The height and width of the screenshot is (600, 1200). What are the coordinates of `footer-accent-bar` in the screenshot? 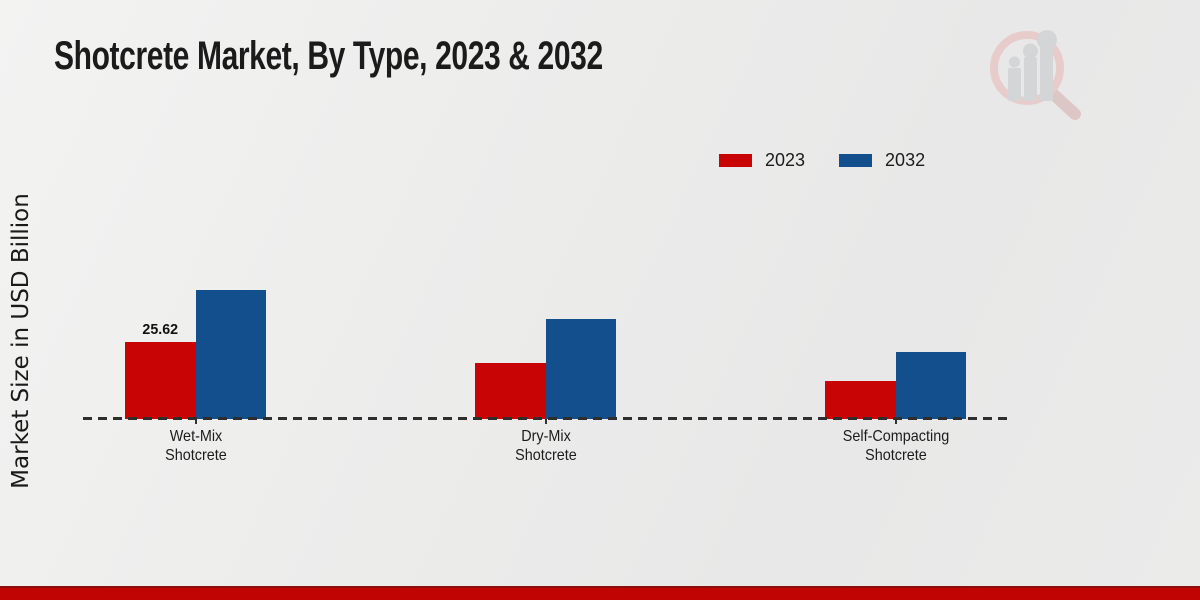 It's located at (600, 593).